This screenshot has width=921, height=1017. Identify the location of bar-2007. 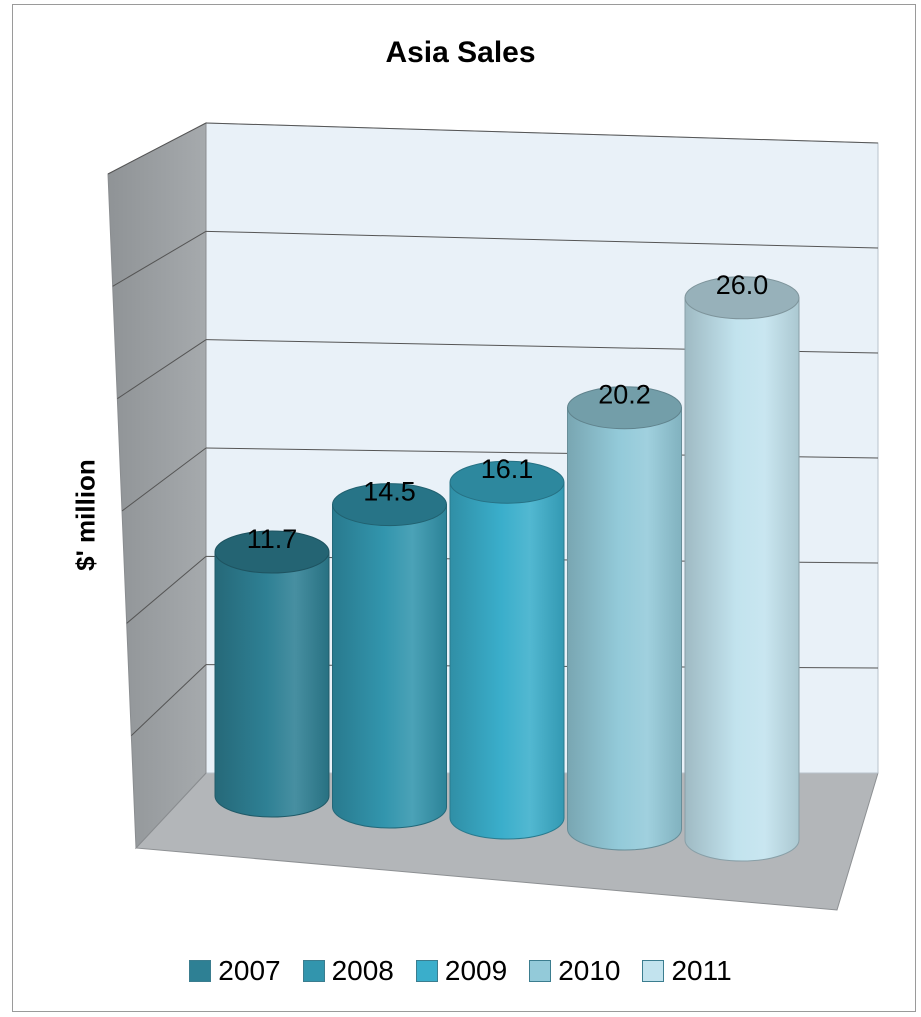
(272, 684).